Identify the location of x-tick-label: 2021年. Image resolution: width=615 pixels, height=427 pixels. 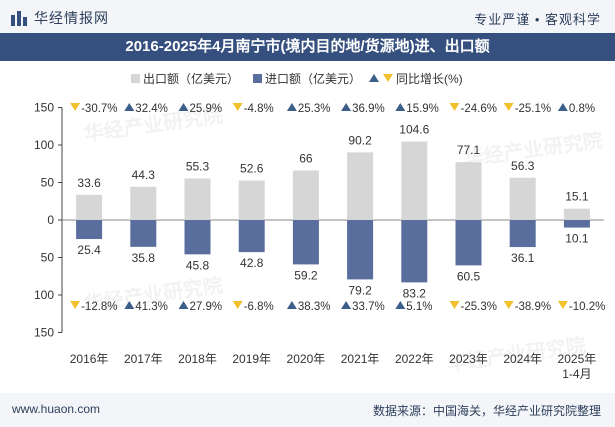
(360, 359).